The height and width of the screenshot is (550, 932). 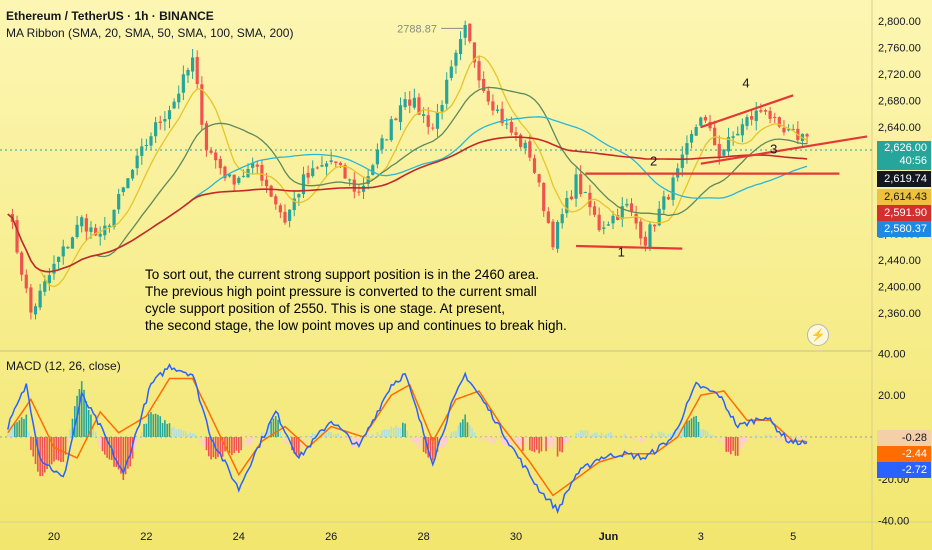 I want to click on sma100-price-tag: 2,580.37, so click(x=904, y=229).